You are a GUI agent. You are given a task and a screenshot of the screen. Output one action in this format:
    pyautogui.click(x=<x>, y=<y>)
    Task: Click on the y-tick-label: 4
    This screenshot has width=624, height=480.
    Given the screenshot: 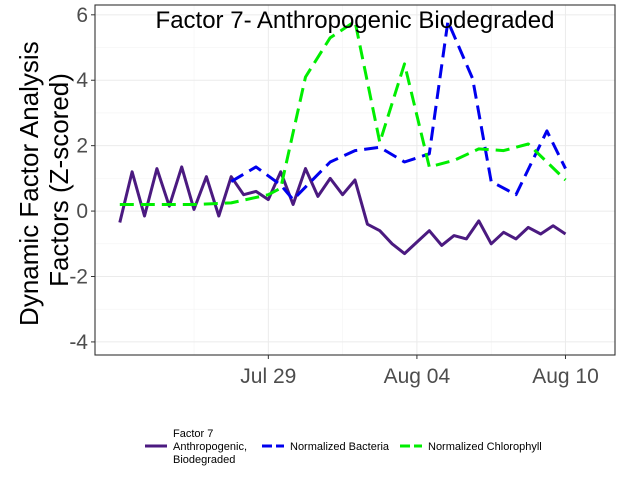 What is the action you would take?
    pyautogui.click(x=82, y=80)
    